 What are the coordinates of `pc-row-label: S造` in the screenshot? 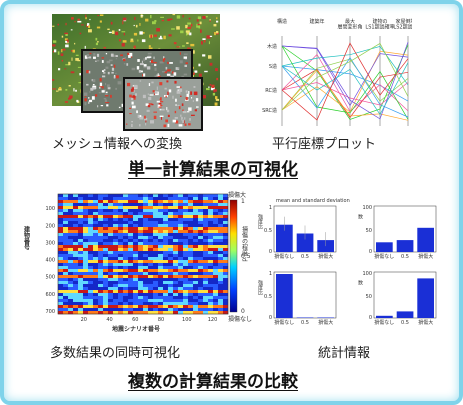 It's located at (273, 66).